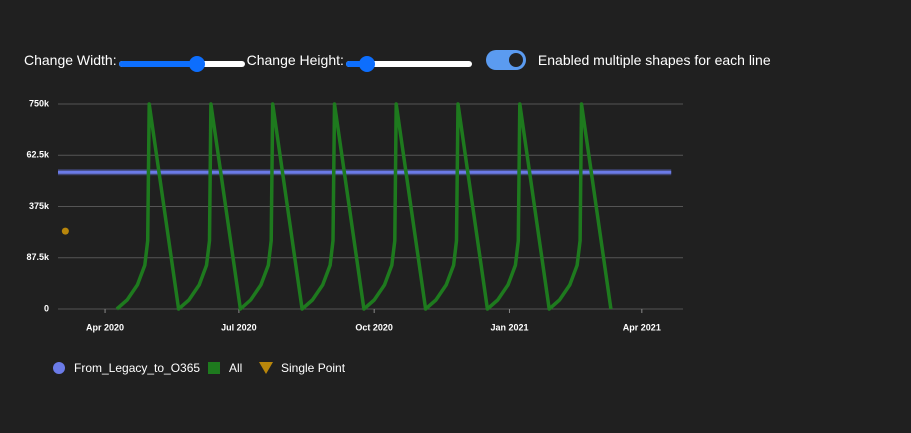 This screenshot has width=911, height=433. Describe the element at coordinates (70, 60) in the screenshot. I see `width-label: Change Width:` at that location.